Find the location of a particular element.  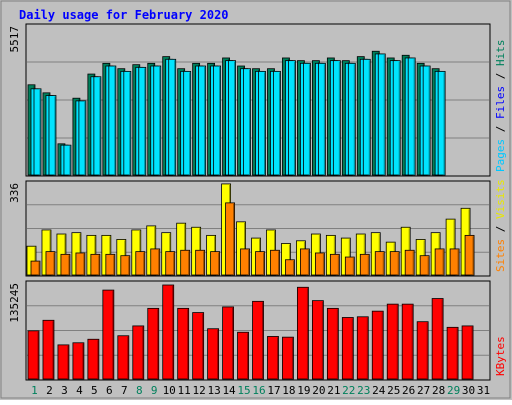

series-axis-label-part: Pages is located at coordinates (500, 155).